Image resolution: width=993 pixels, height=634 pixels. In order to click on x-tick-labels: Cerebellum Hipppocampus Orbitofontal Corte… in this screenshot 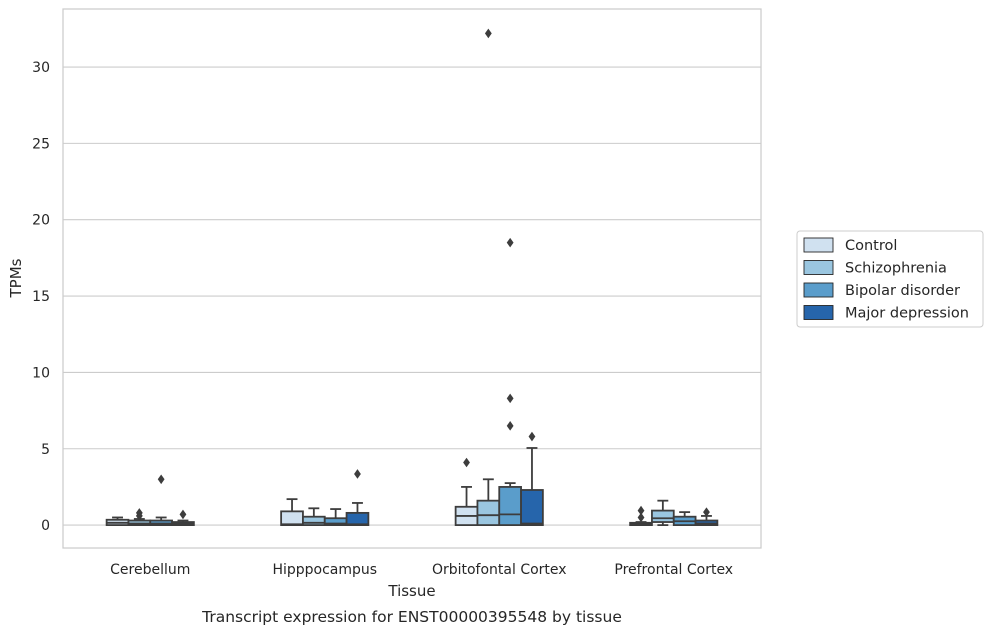, I will do `click(421, 570)`.